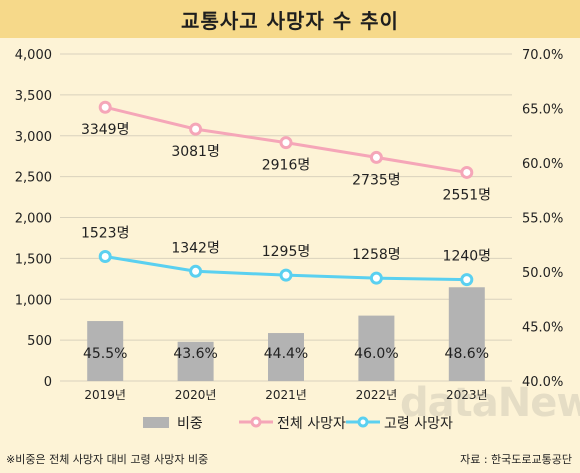  What do you see at coordinates (195, 248) in the screenshot?
I see `line-data-label: 1342명` at bounding box center [195, 248].